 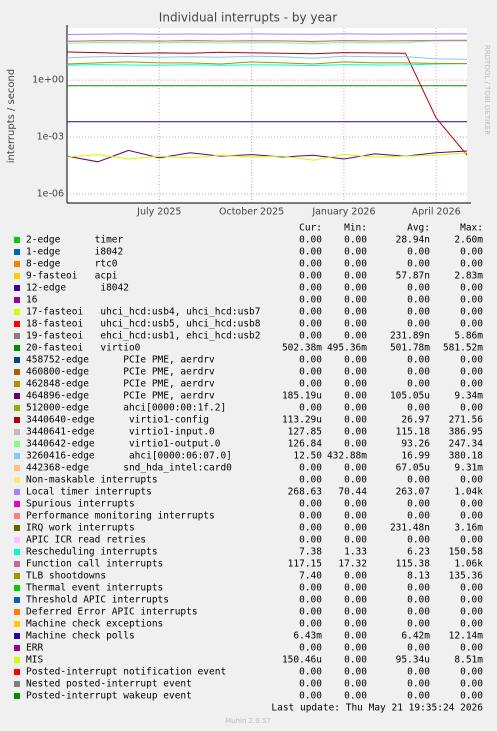 I want to click on legend-cur: 268.63, so click(x=305, y=492).